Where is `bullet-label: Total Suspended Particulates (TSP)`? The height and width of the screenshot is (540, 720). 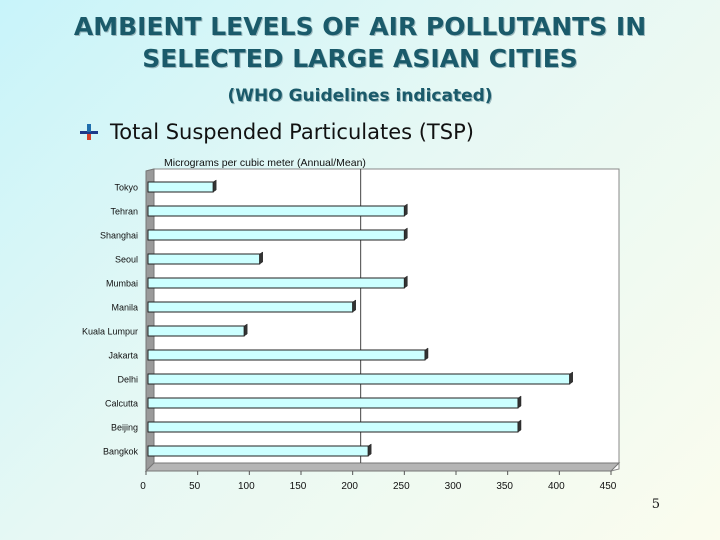 bullet-label: Total Suspended Particulates (TSP) is located at coordinates (292, 132).